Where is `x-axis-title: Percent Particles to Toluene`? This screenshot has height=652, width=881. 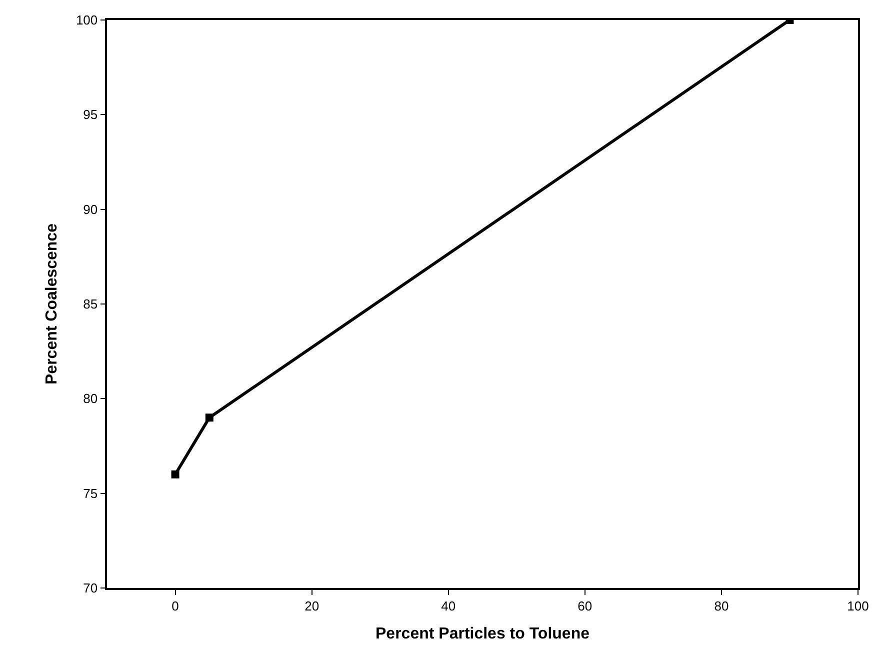 x-axis-title: Percent Particles to Toluene is located at coordinates (483, 634).